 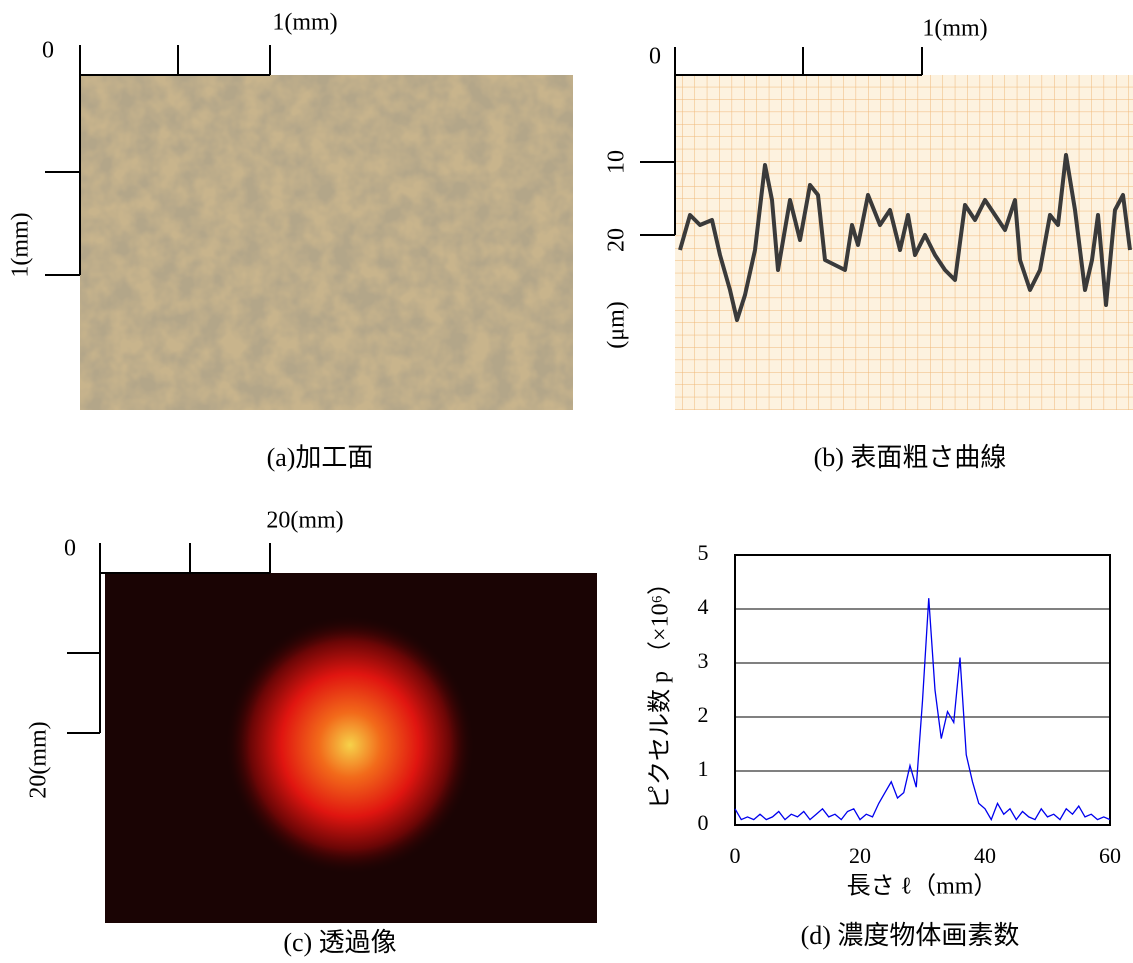 What do you see at coordinates (703, 552) in the screenshot?
I see `y-tick-label: 5` at bounding box center [703, 552].